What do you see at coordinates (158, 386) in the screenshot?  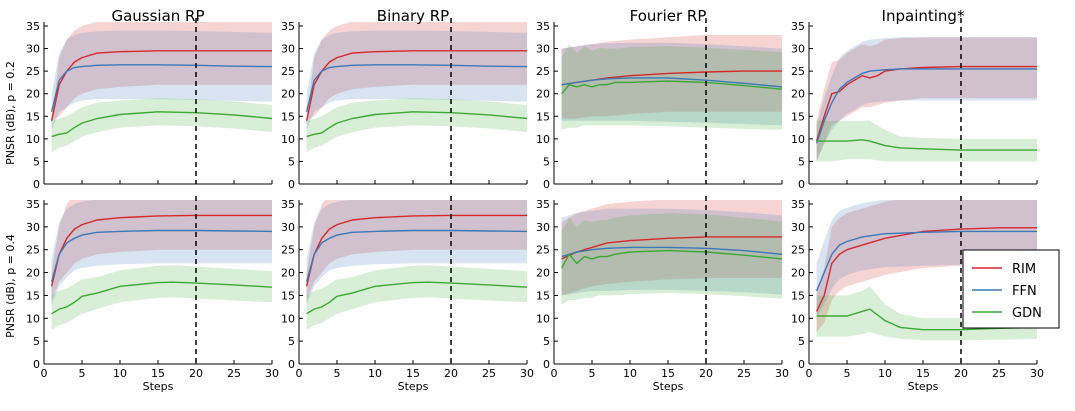 I see `panel-r1c0-xlabel: Steps` at bounding box center [158, 386].